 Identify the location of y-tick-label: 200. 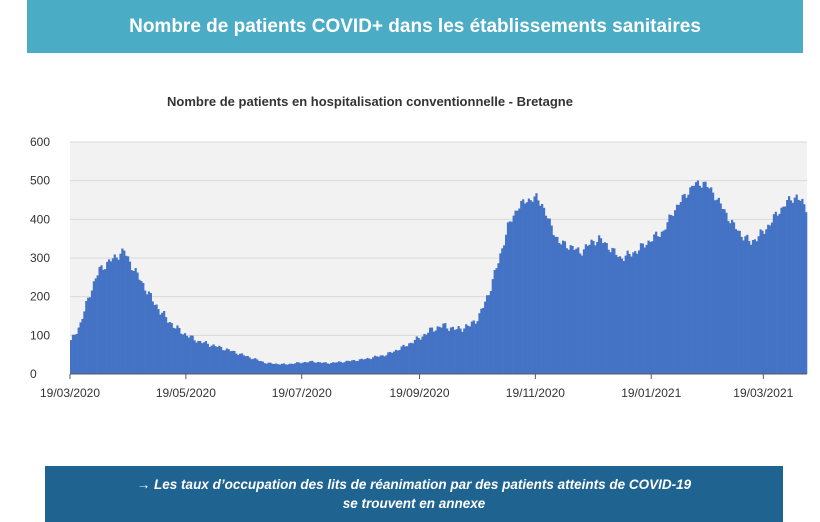
(40, 297).